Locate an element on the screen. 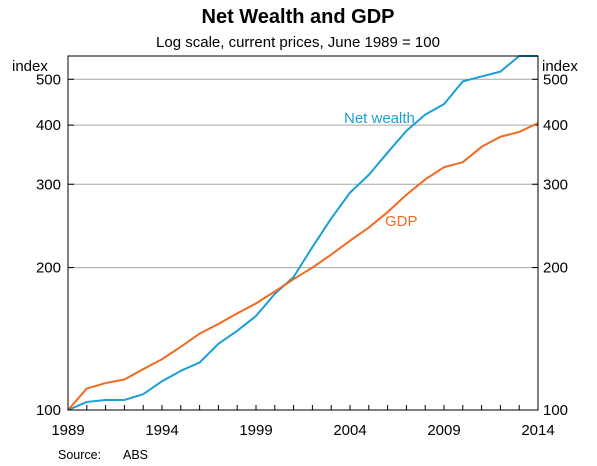 This screenshot has height=466, width=597. source-value: ABS is located at coordinates (135, 455).